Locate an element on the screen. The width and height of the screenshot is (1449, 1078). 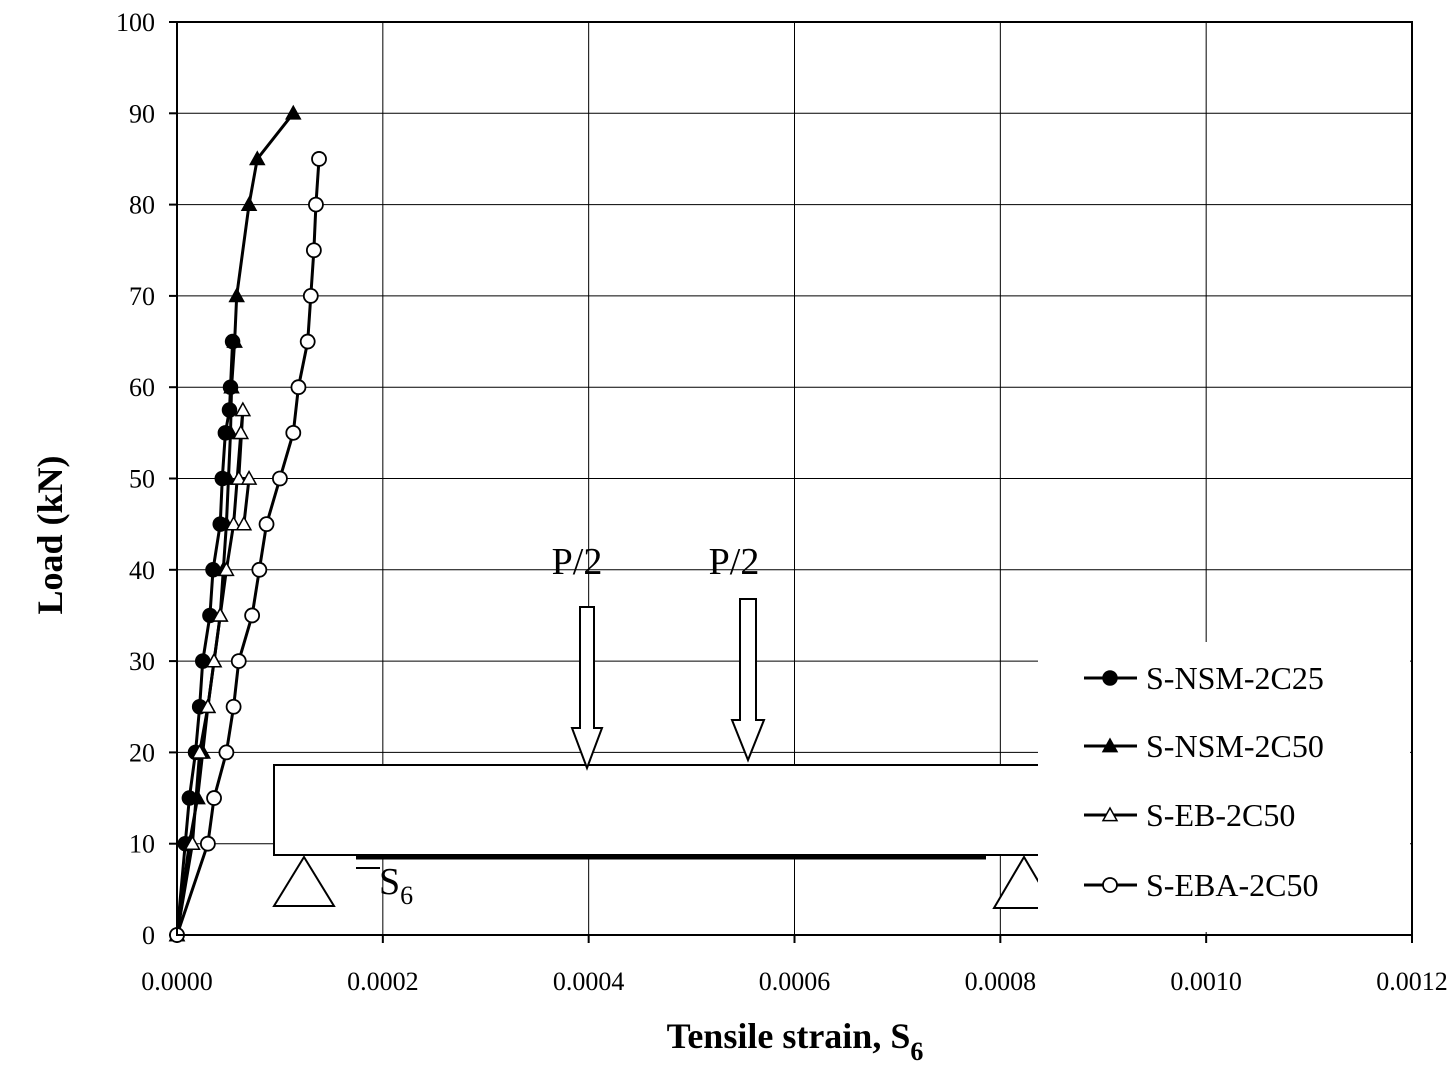
y-tick-label: 20 is located at coordinates (142, 752).